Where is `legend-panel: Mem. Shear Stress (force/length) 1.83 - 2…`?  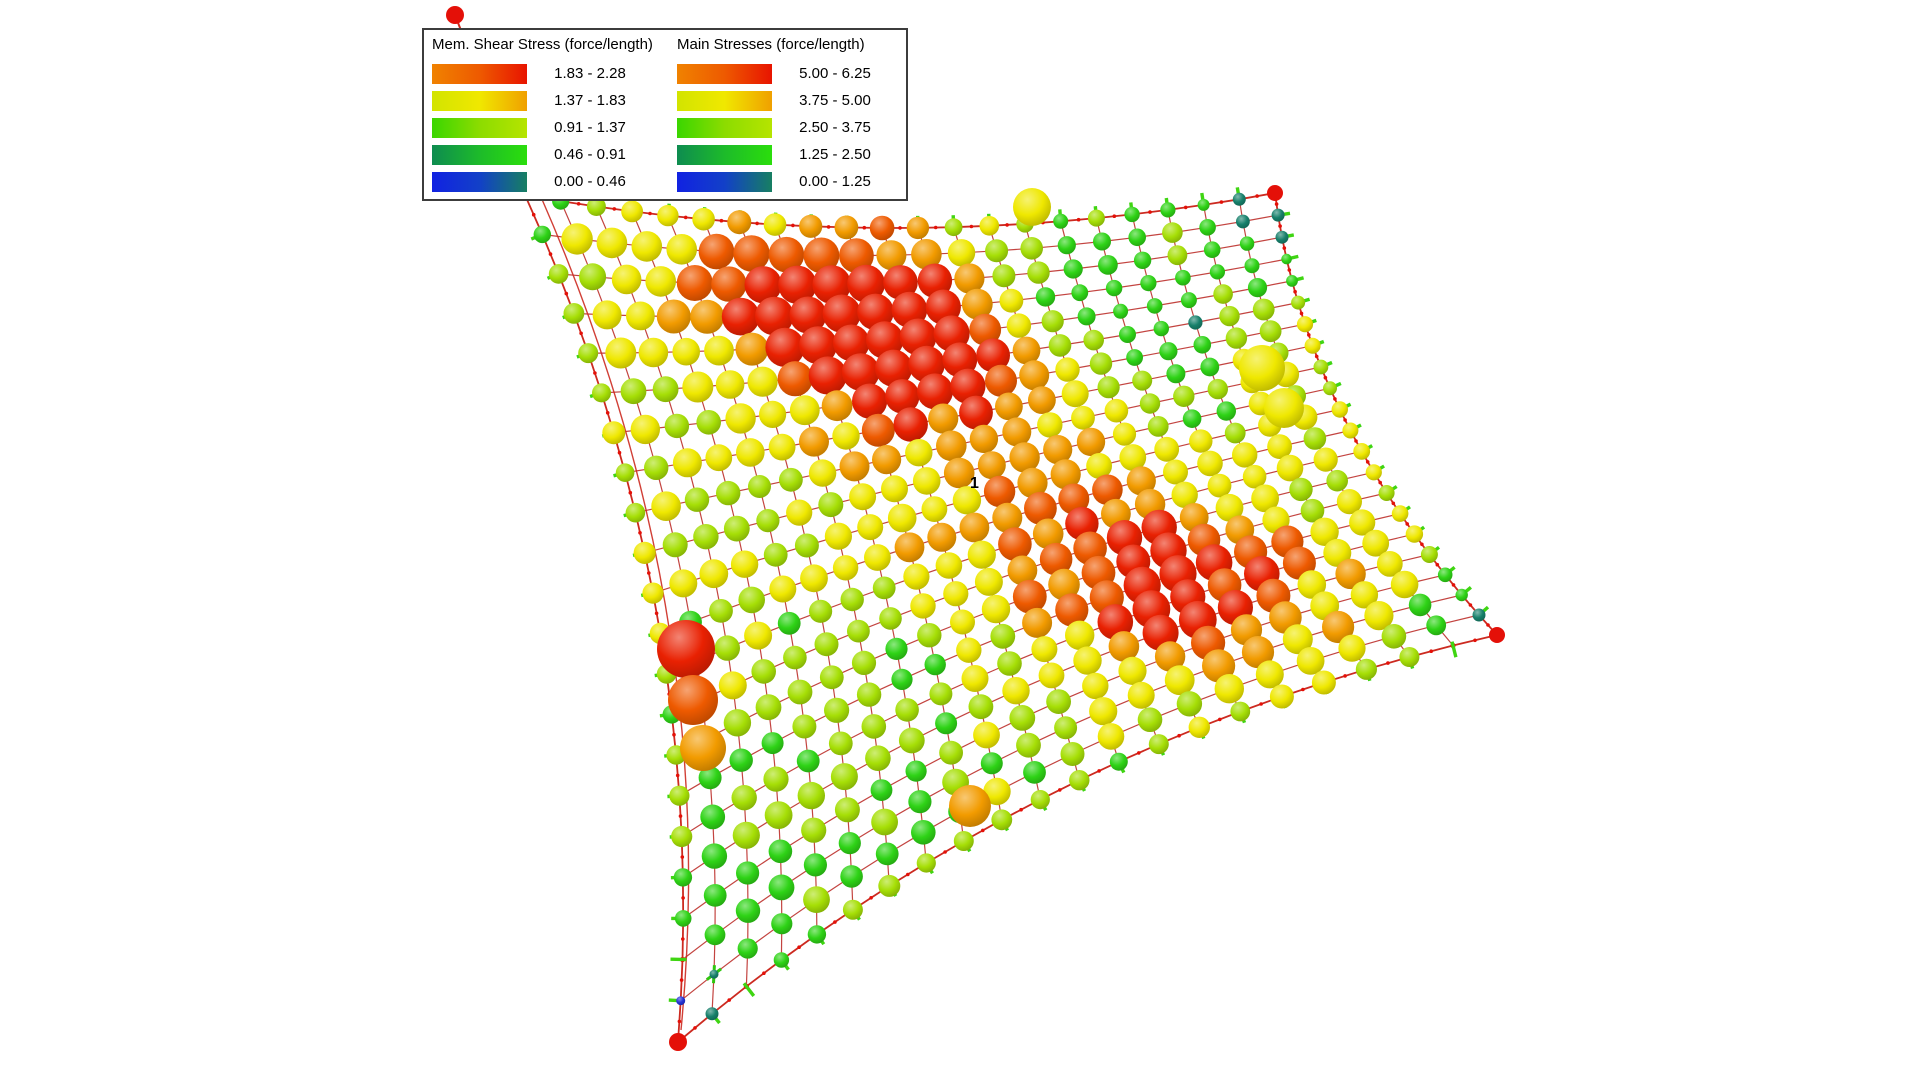 legend-panel: Mem. Shear Stress (force/length) 1.83 - 2… is located at coordinates (665, 114).